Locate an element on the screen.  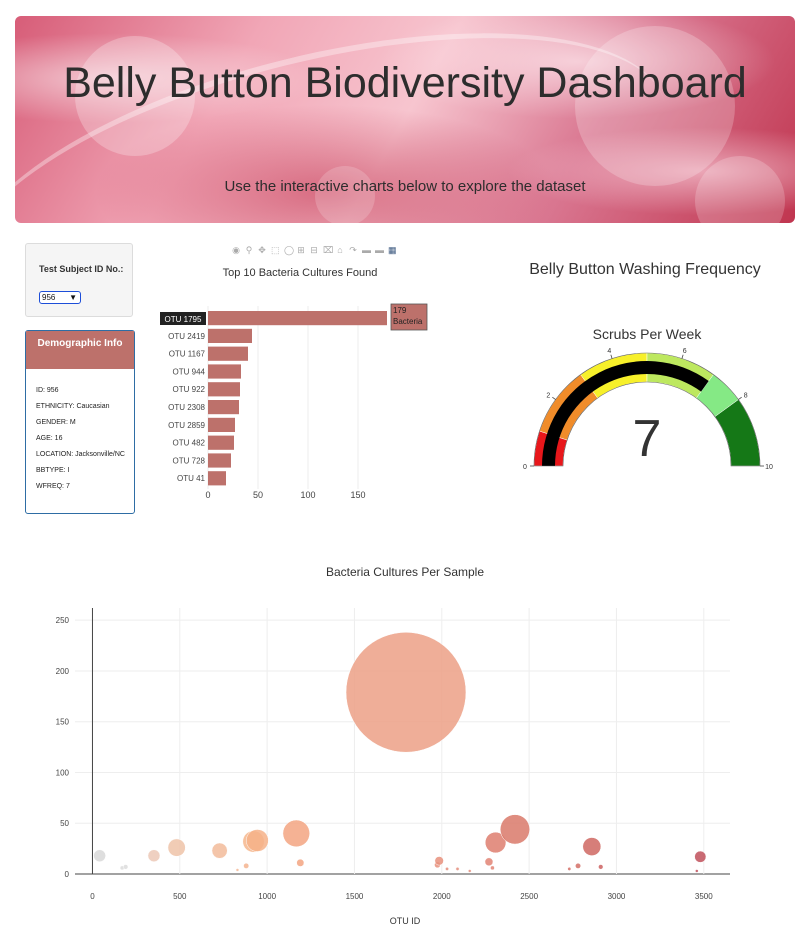
spike-icon: ↷ is located at coordinates (354, 250).